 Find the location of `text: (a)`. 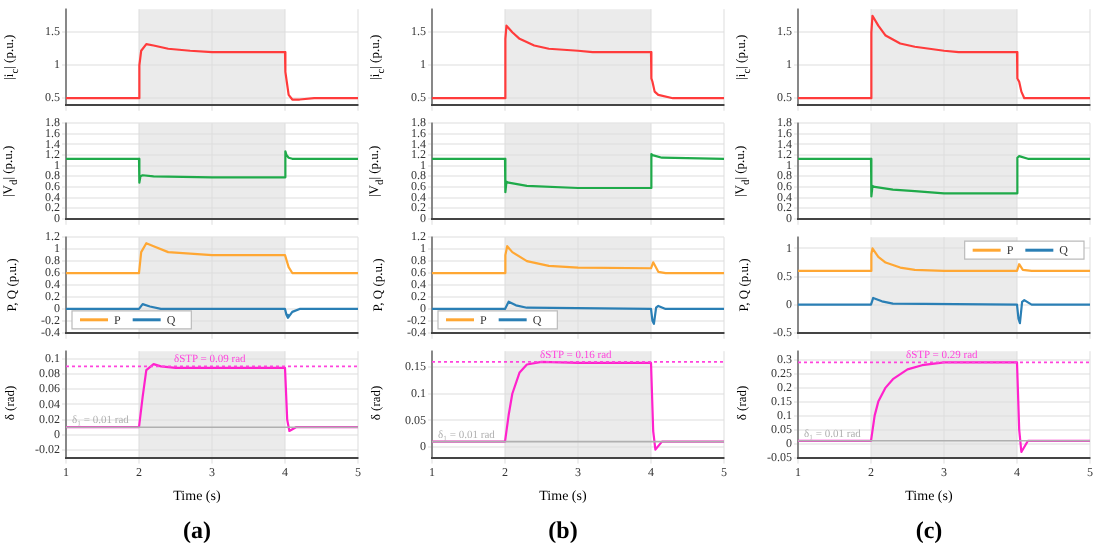

text: (a) is located at coordinates (197, 531).